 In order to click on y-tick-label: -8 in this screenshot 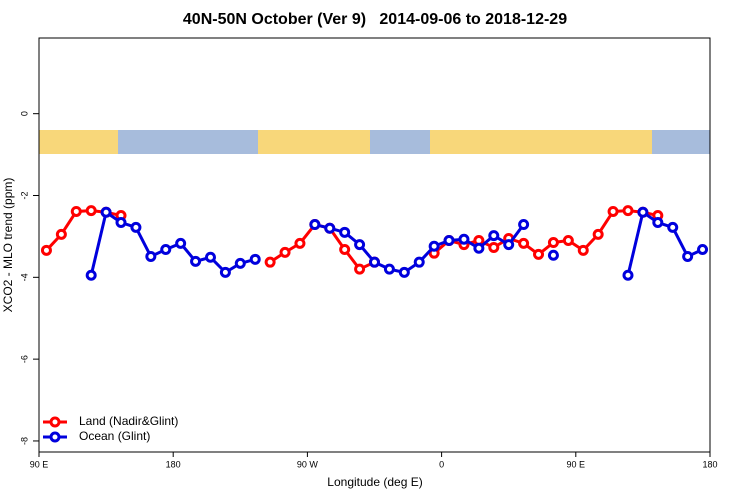, I will do `click(24, 441)`.